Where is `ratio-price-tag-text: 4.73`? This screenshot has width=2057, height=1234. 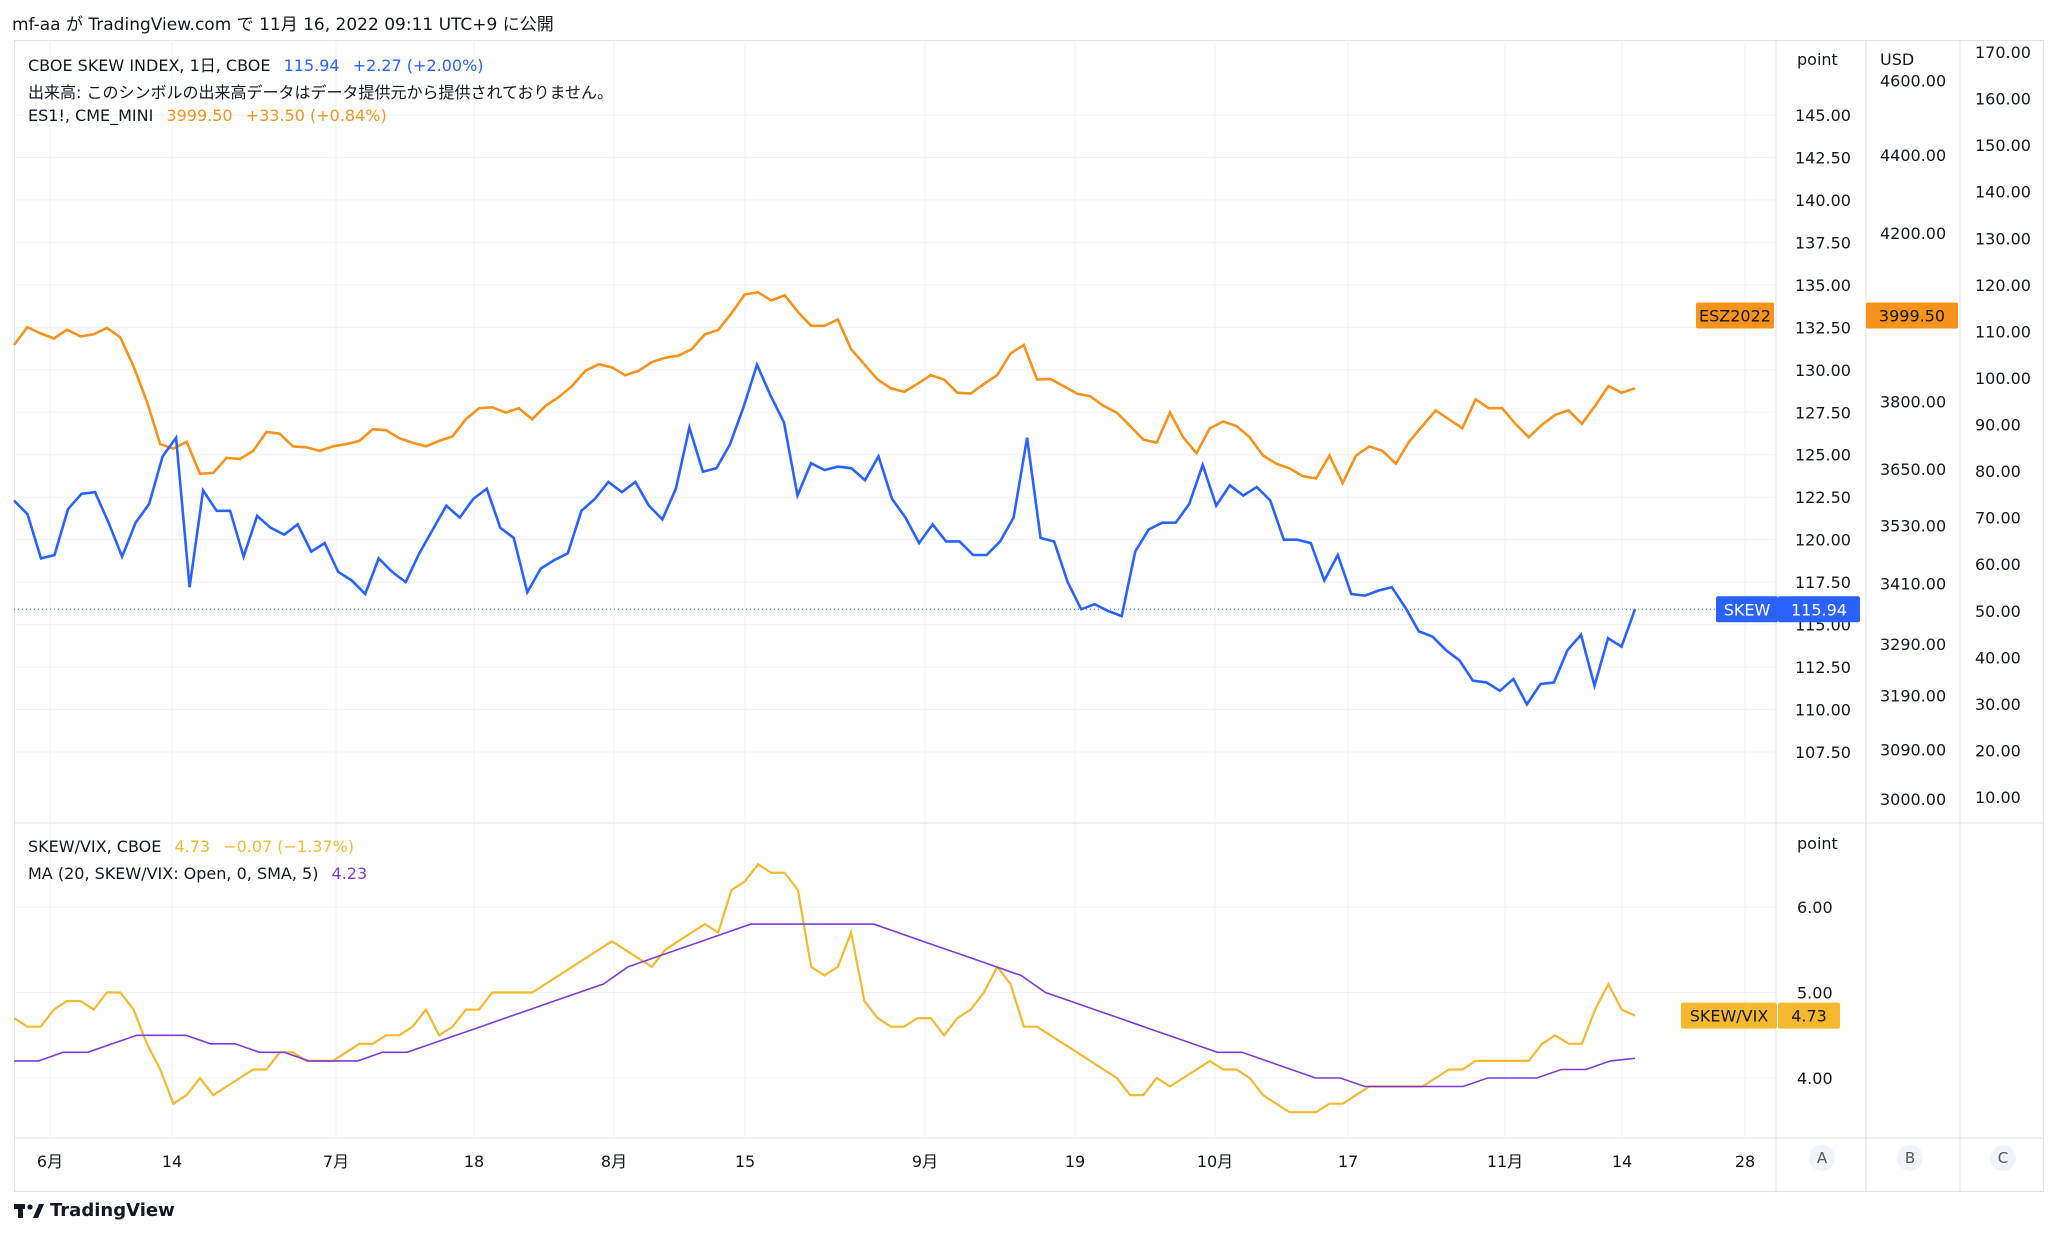 ratio-price-tag-text: 4.73 is located at coordinates (1809, 1016).